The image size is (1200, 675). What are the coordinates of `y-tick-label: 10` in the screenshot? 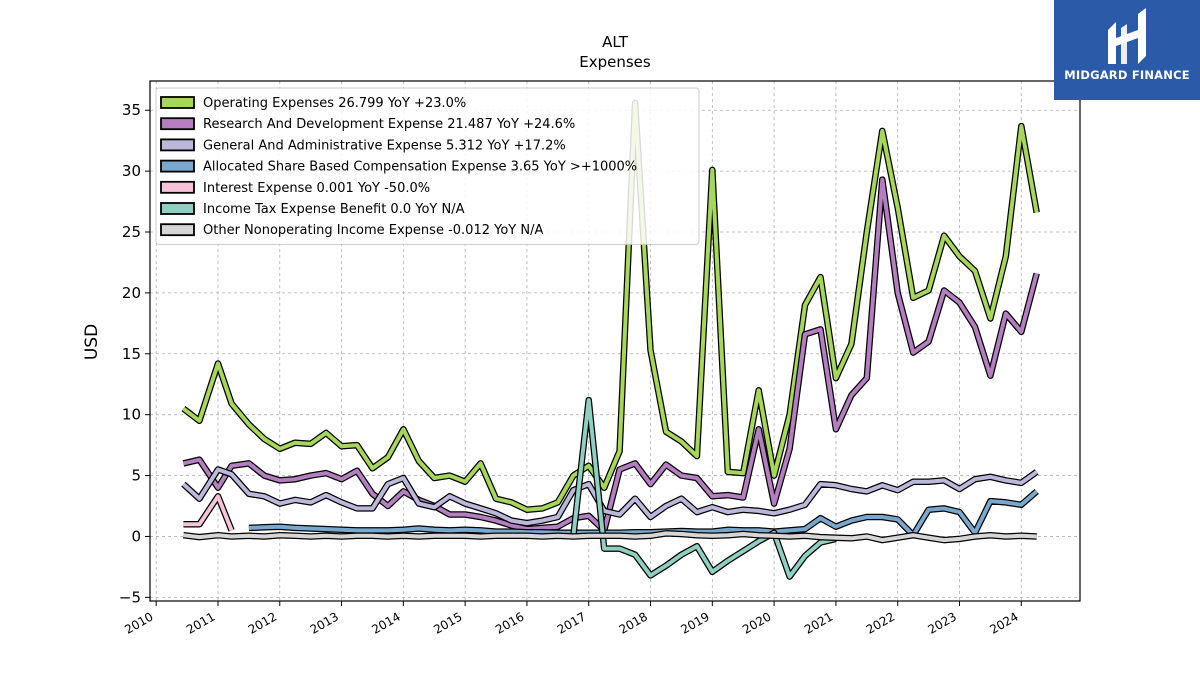 It's located at (131, 415).